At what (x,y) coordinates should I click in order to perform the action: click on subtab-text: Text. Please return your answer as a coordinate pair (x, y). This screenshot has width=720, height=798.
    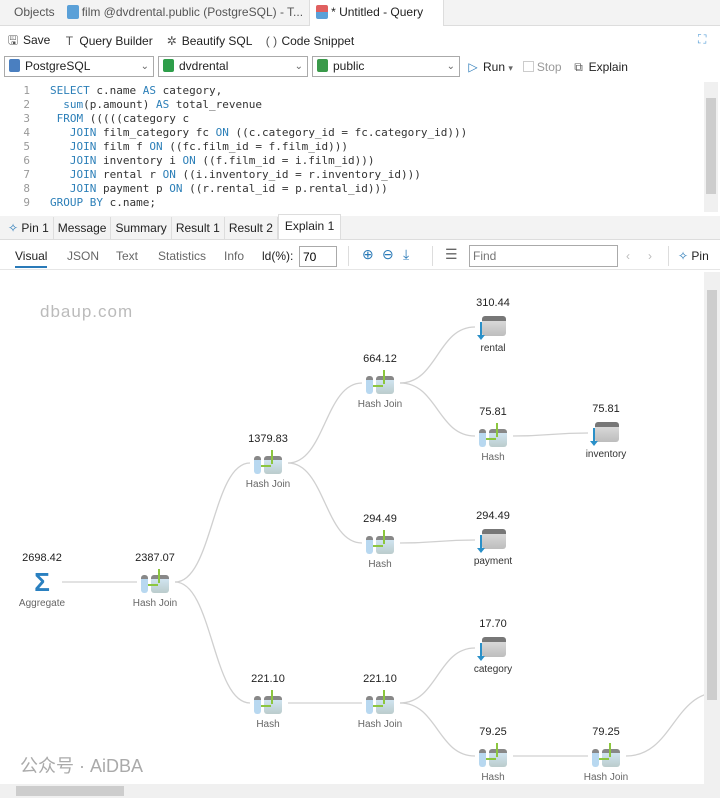
    Looking at the image, I should click on (127, 256).